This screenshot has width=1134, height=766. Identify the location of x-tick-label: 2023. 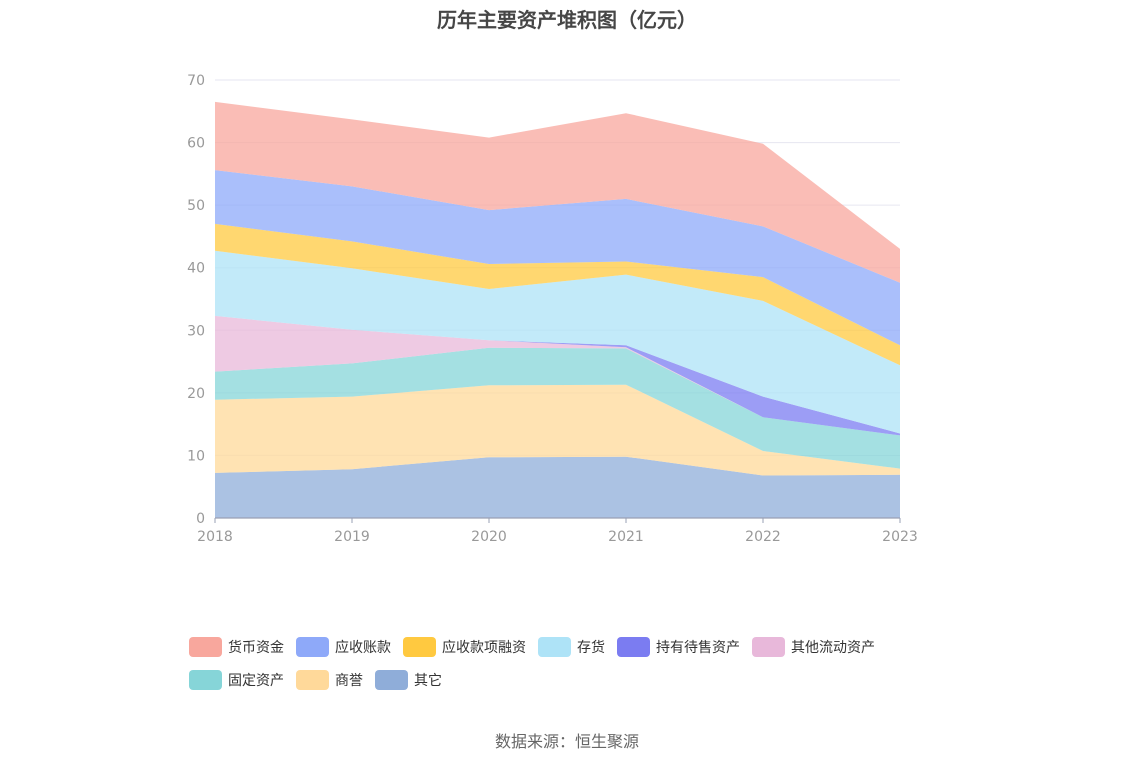
(900, 537).